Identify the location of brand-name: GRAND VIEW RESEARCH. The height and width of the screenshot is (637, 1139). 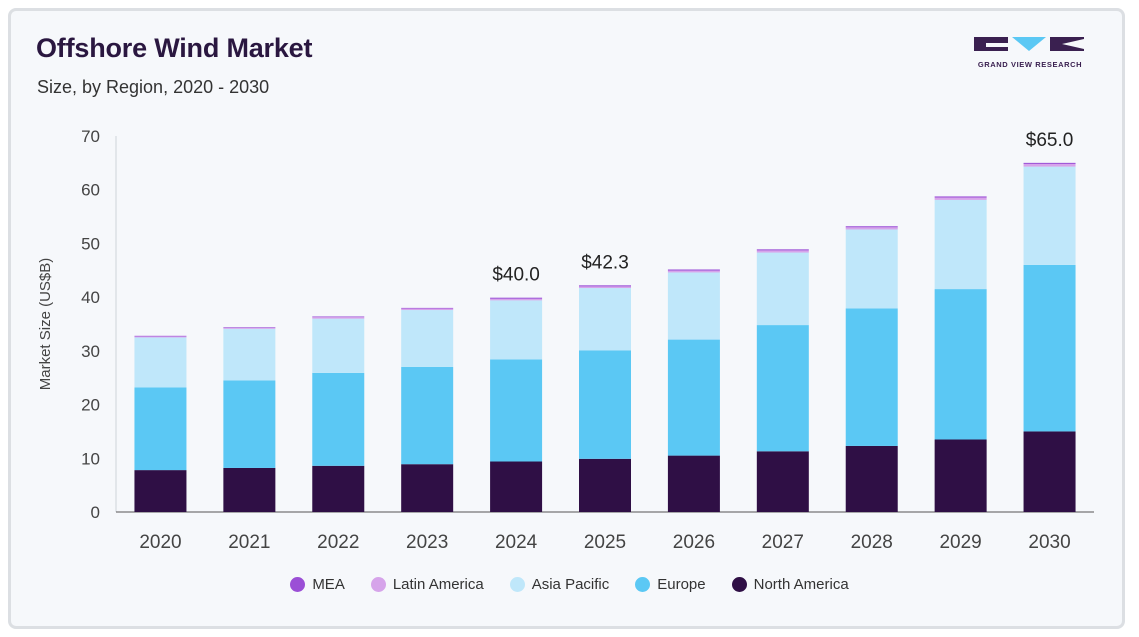
(1030, 64).